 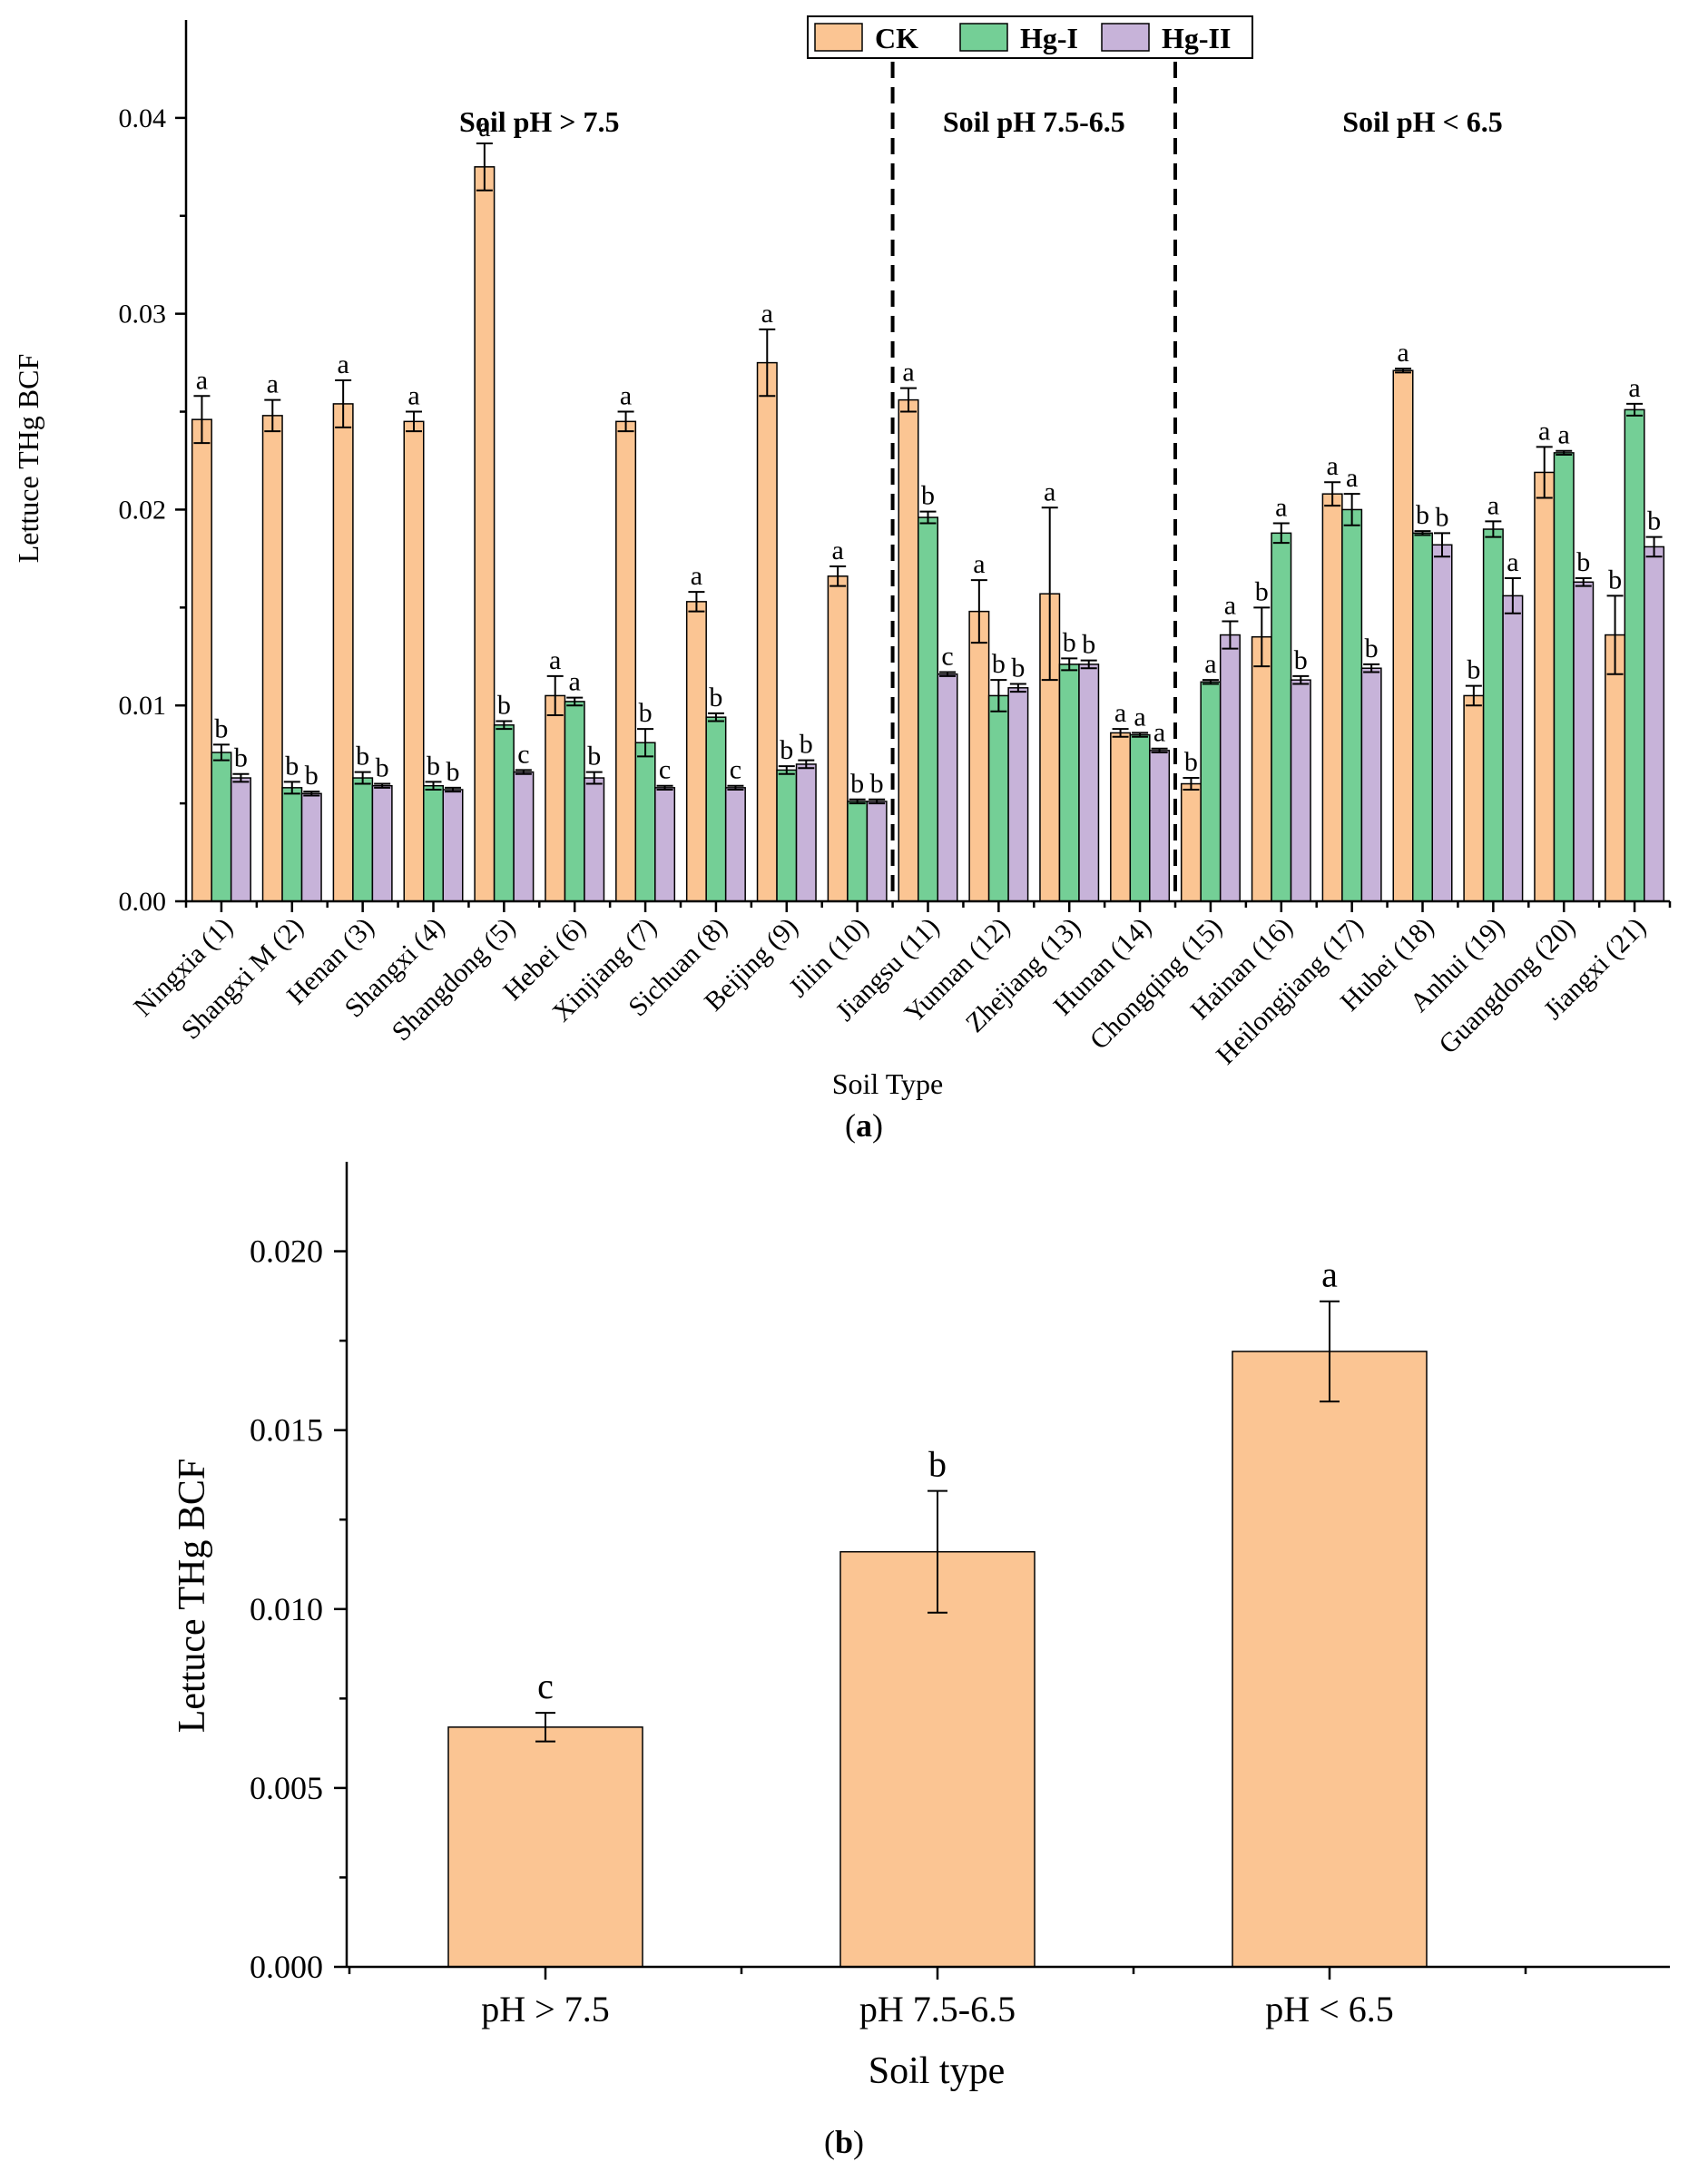 What do you see at coordinates (312, 776) in the screenshot?
I see `sig-label-hg-ii-shangxi-m-2: b` at bounding box center [312, 776].